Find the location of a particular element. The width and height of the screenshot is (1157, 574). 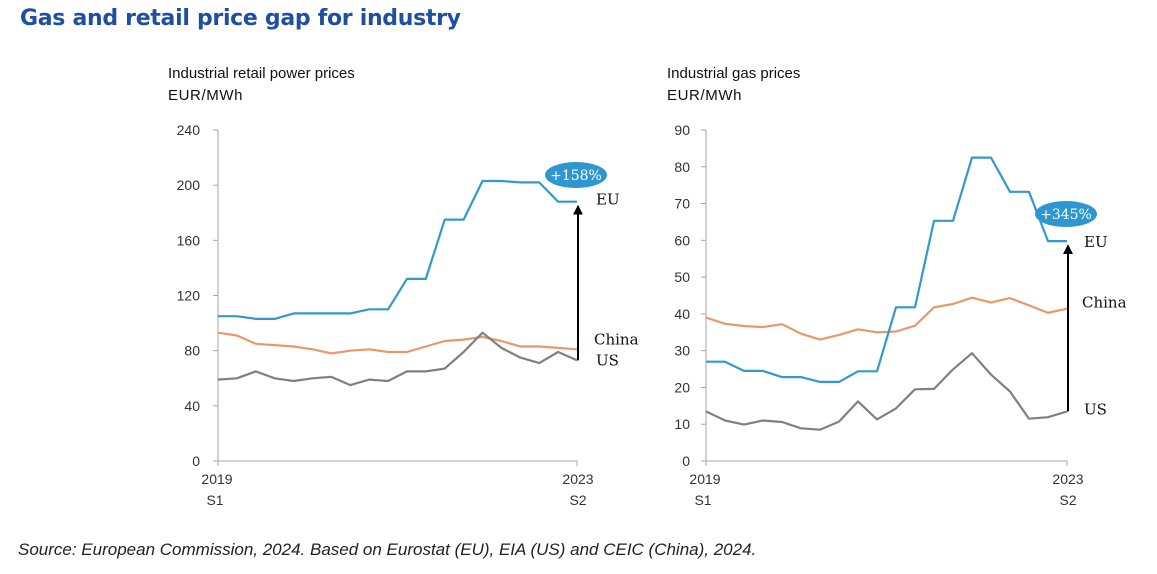

chart-gas-series-us-label: US is located at coordinates (1095, 409).